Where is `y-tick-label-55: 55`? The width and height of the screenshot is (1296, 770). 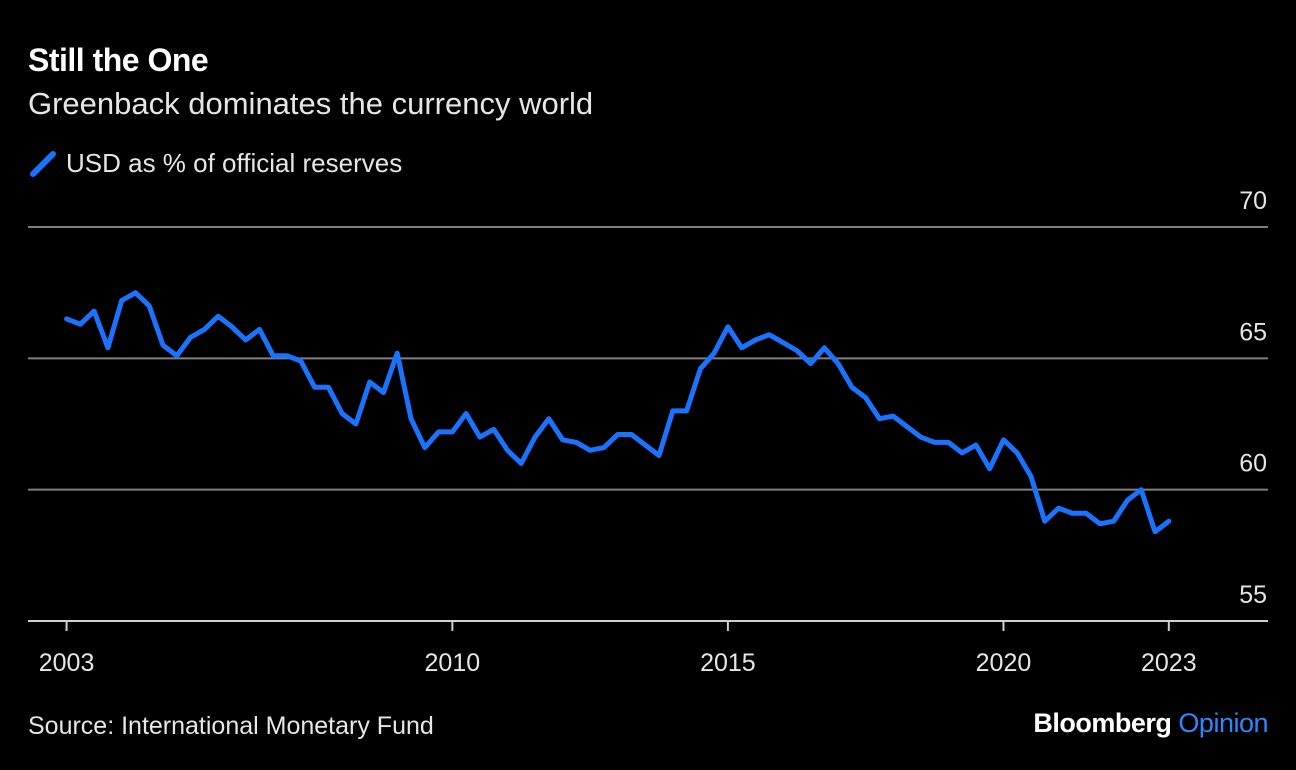 y-tick-label-55: 55 is located at coordinates (1253, 595).